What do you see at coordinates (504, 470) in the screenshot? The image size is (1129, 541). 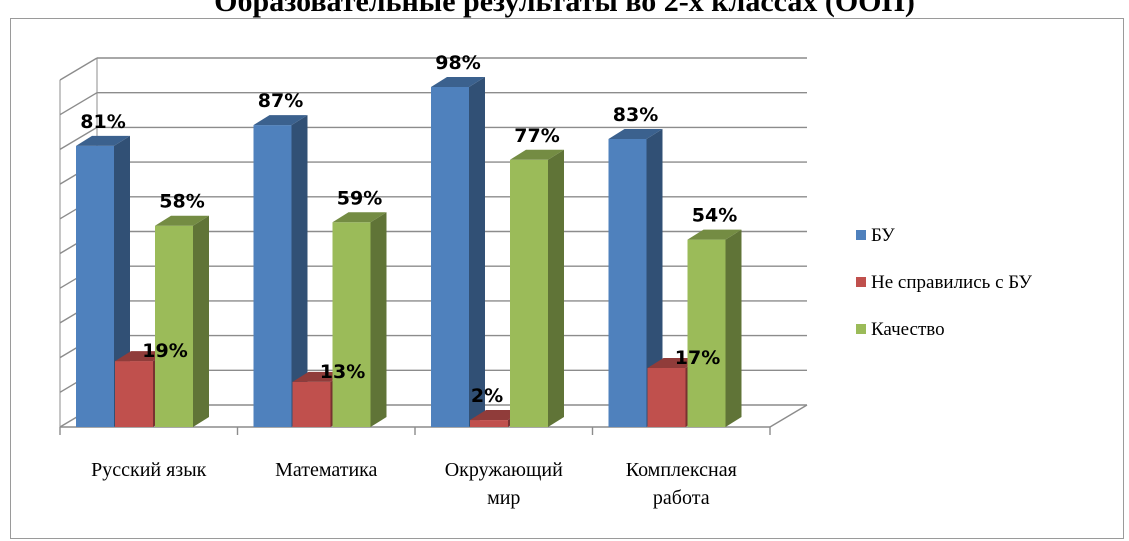 I see `x-tick-label: Окружающий` at bounding box center [504, 470].